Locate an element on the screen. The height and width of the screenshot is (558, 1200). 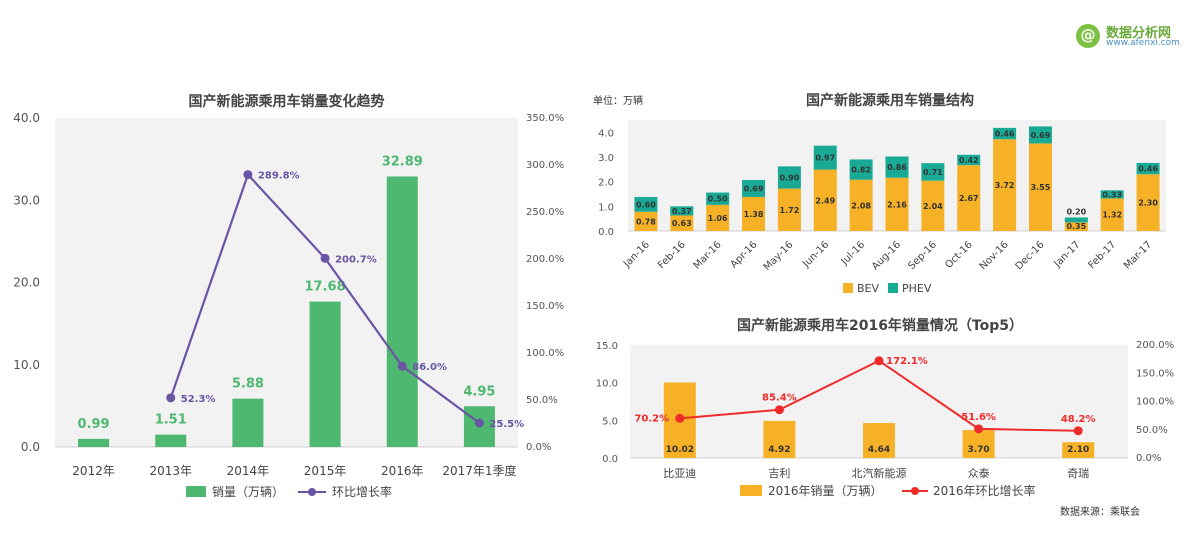
bar-value-label: 17.68 is located at coordinates (325, 287).